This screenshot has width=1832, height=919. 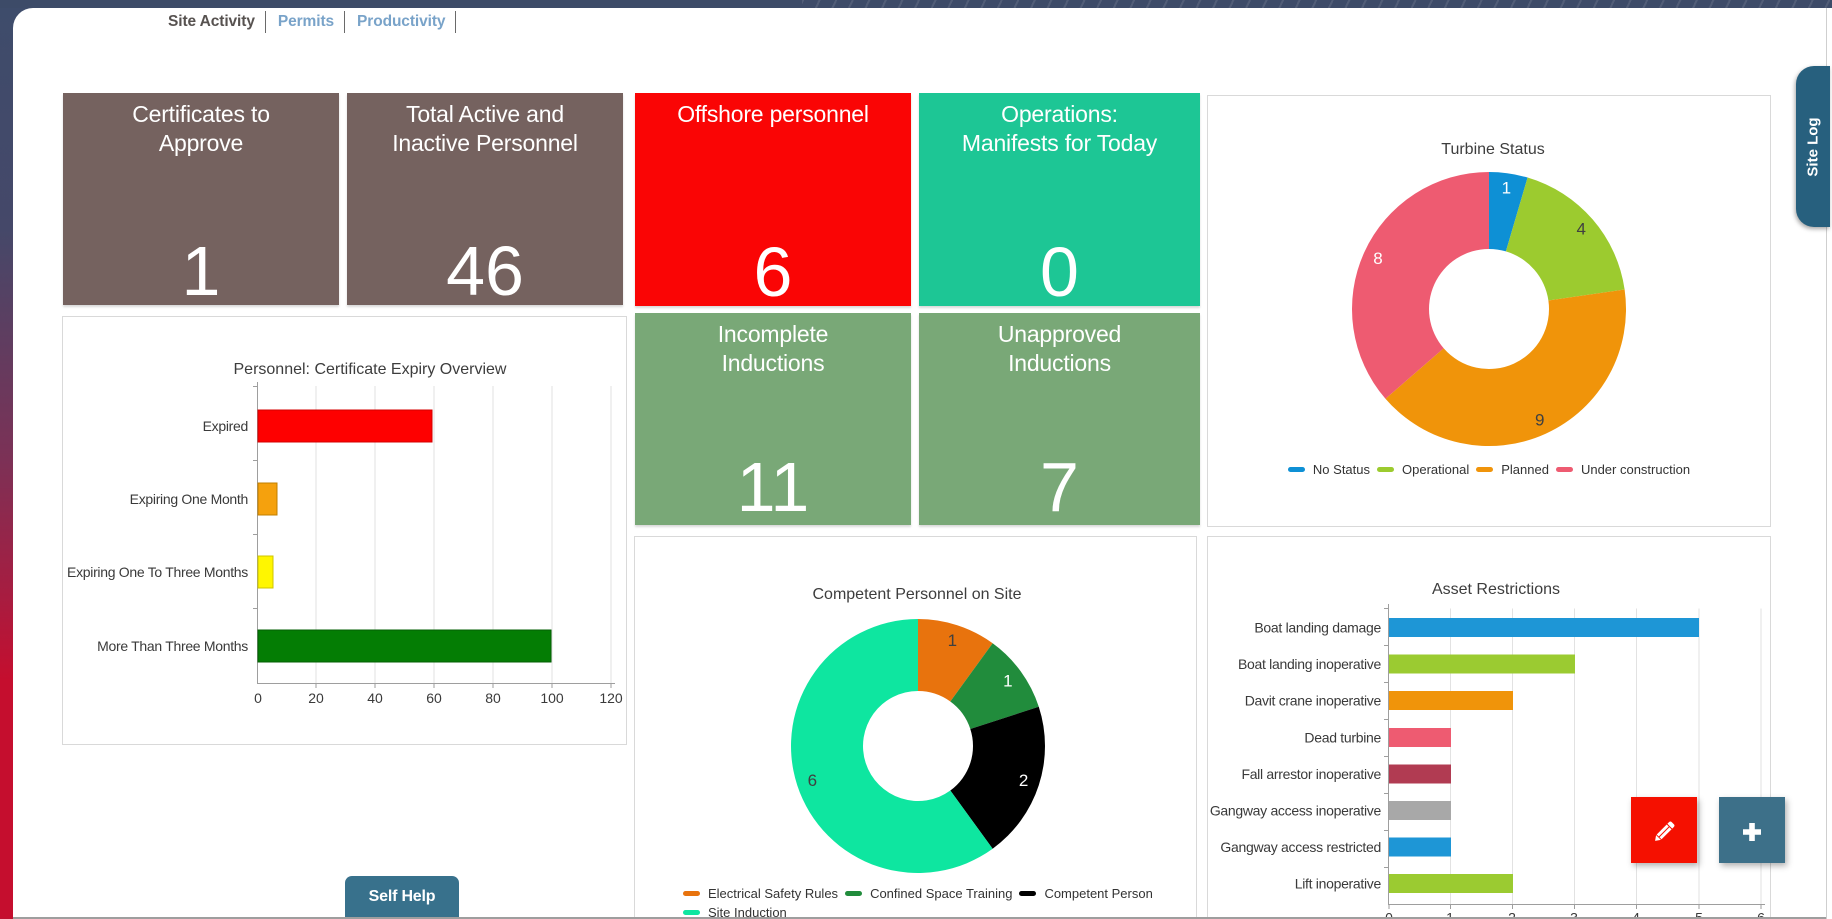 What do you see at coordinates (916, 594) in the screenshot?
I see `svg-text: Competent Personnel on Site` at bounding box center [916, 594].